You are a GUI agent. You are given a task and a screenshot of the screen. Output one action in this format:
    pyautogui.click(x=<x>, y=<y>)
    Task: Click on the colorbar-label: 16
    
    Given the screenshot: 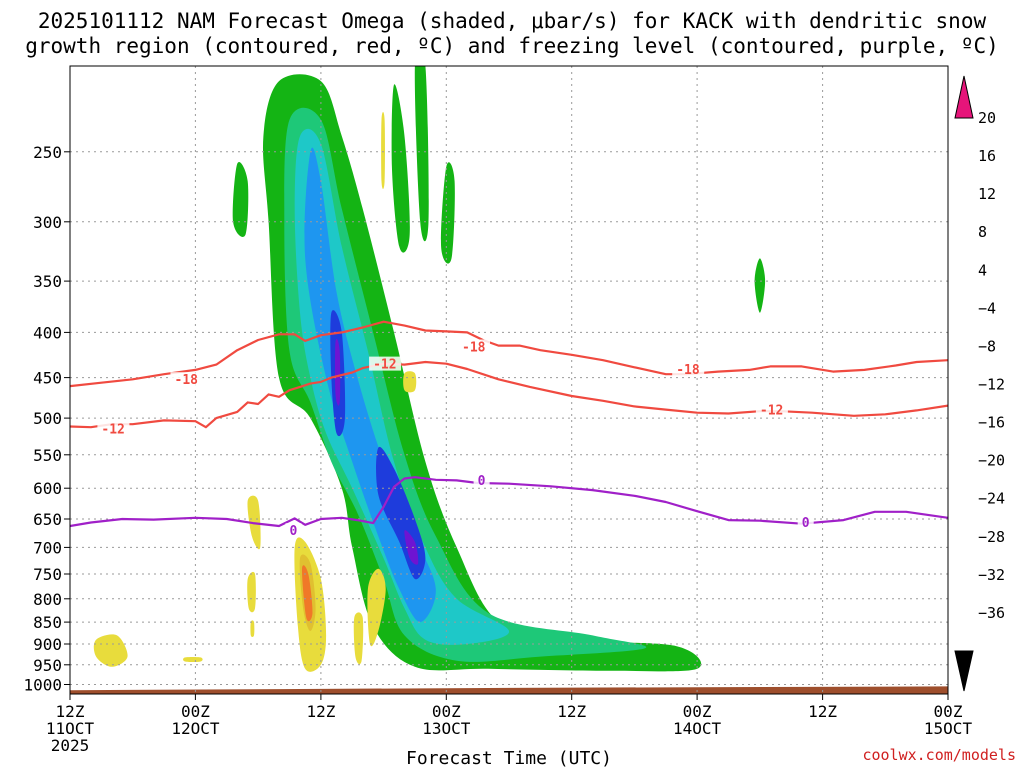 What is the action you would take?
    pyautogui.click(x=987, y=156)
    